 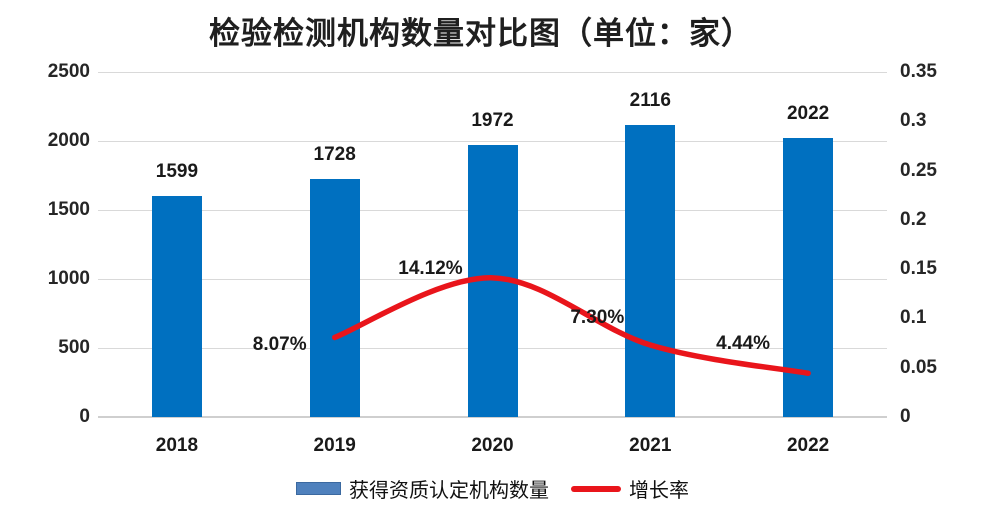 What do you see at coordinates (492, 417) in the screenshot?
I see `x-axis-line` at bounding box center [492, 417].